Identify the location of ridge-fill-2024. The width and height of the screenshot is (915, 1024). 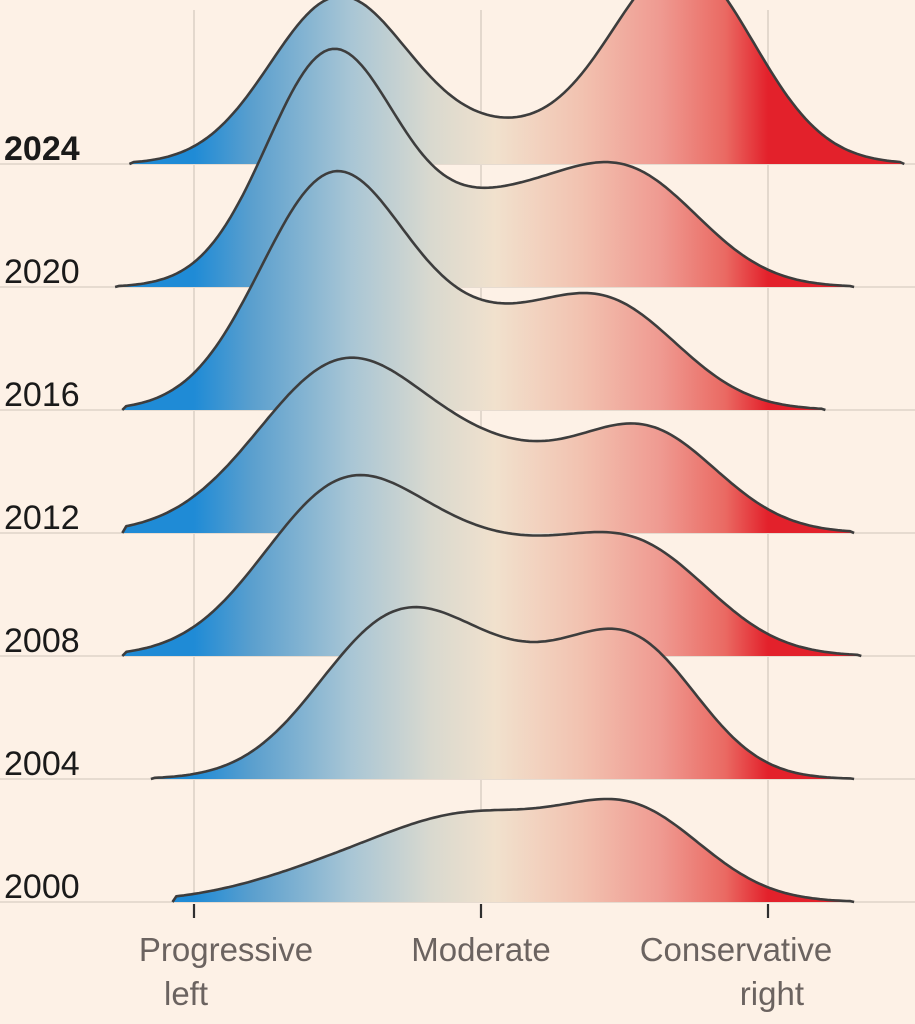
(517, 82).